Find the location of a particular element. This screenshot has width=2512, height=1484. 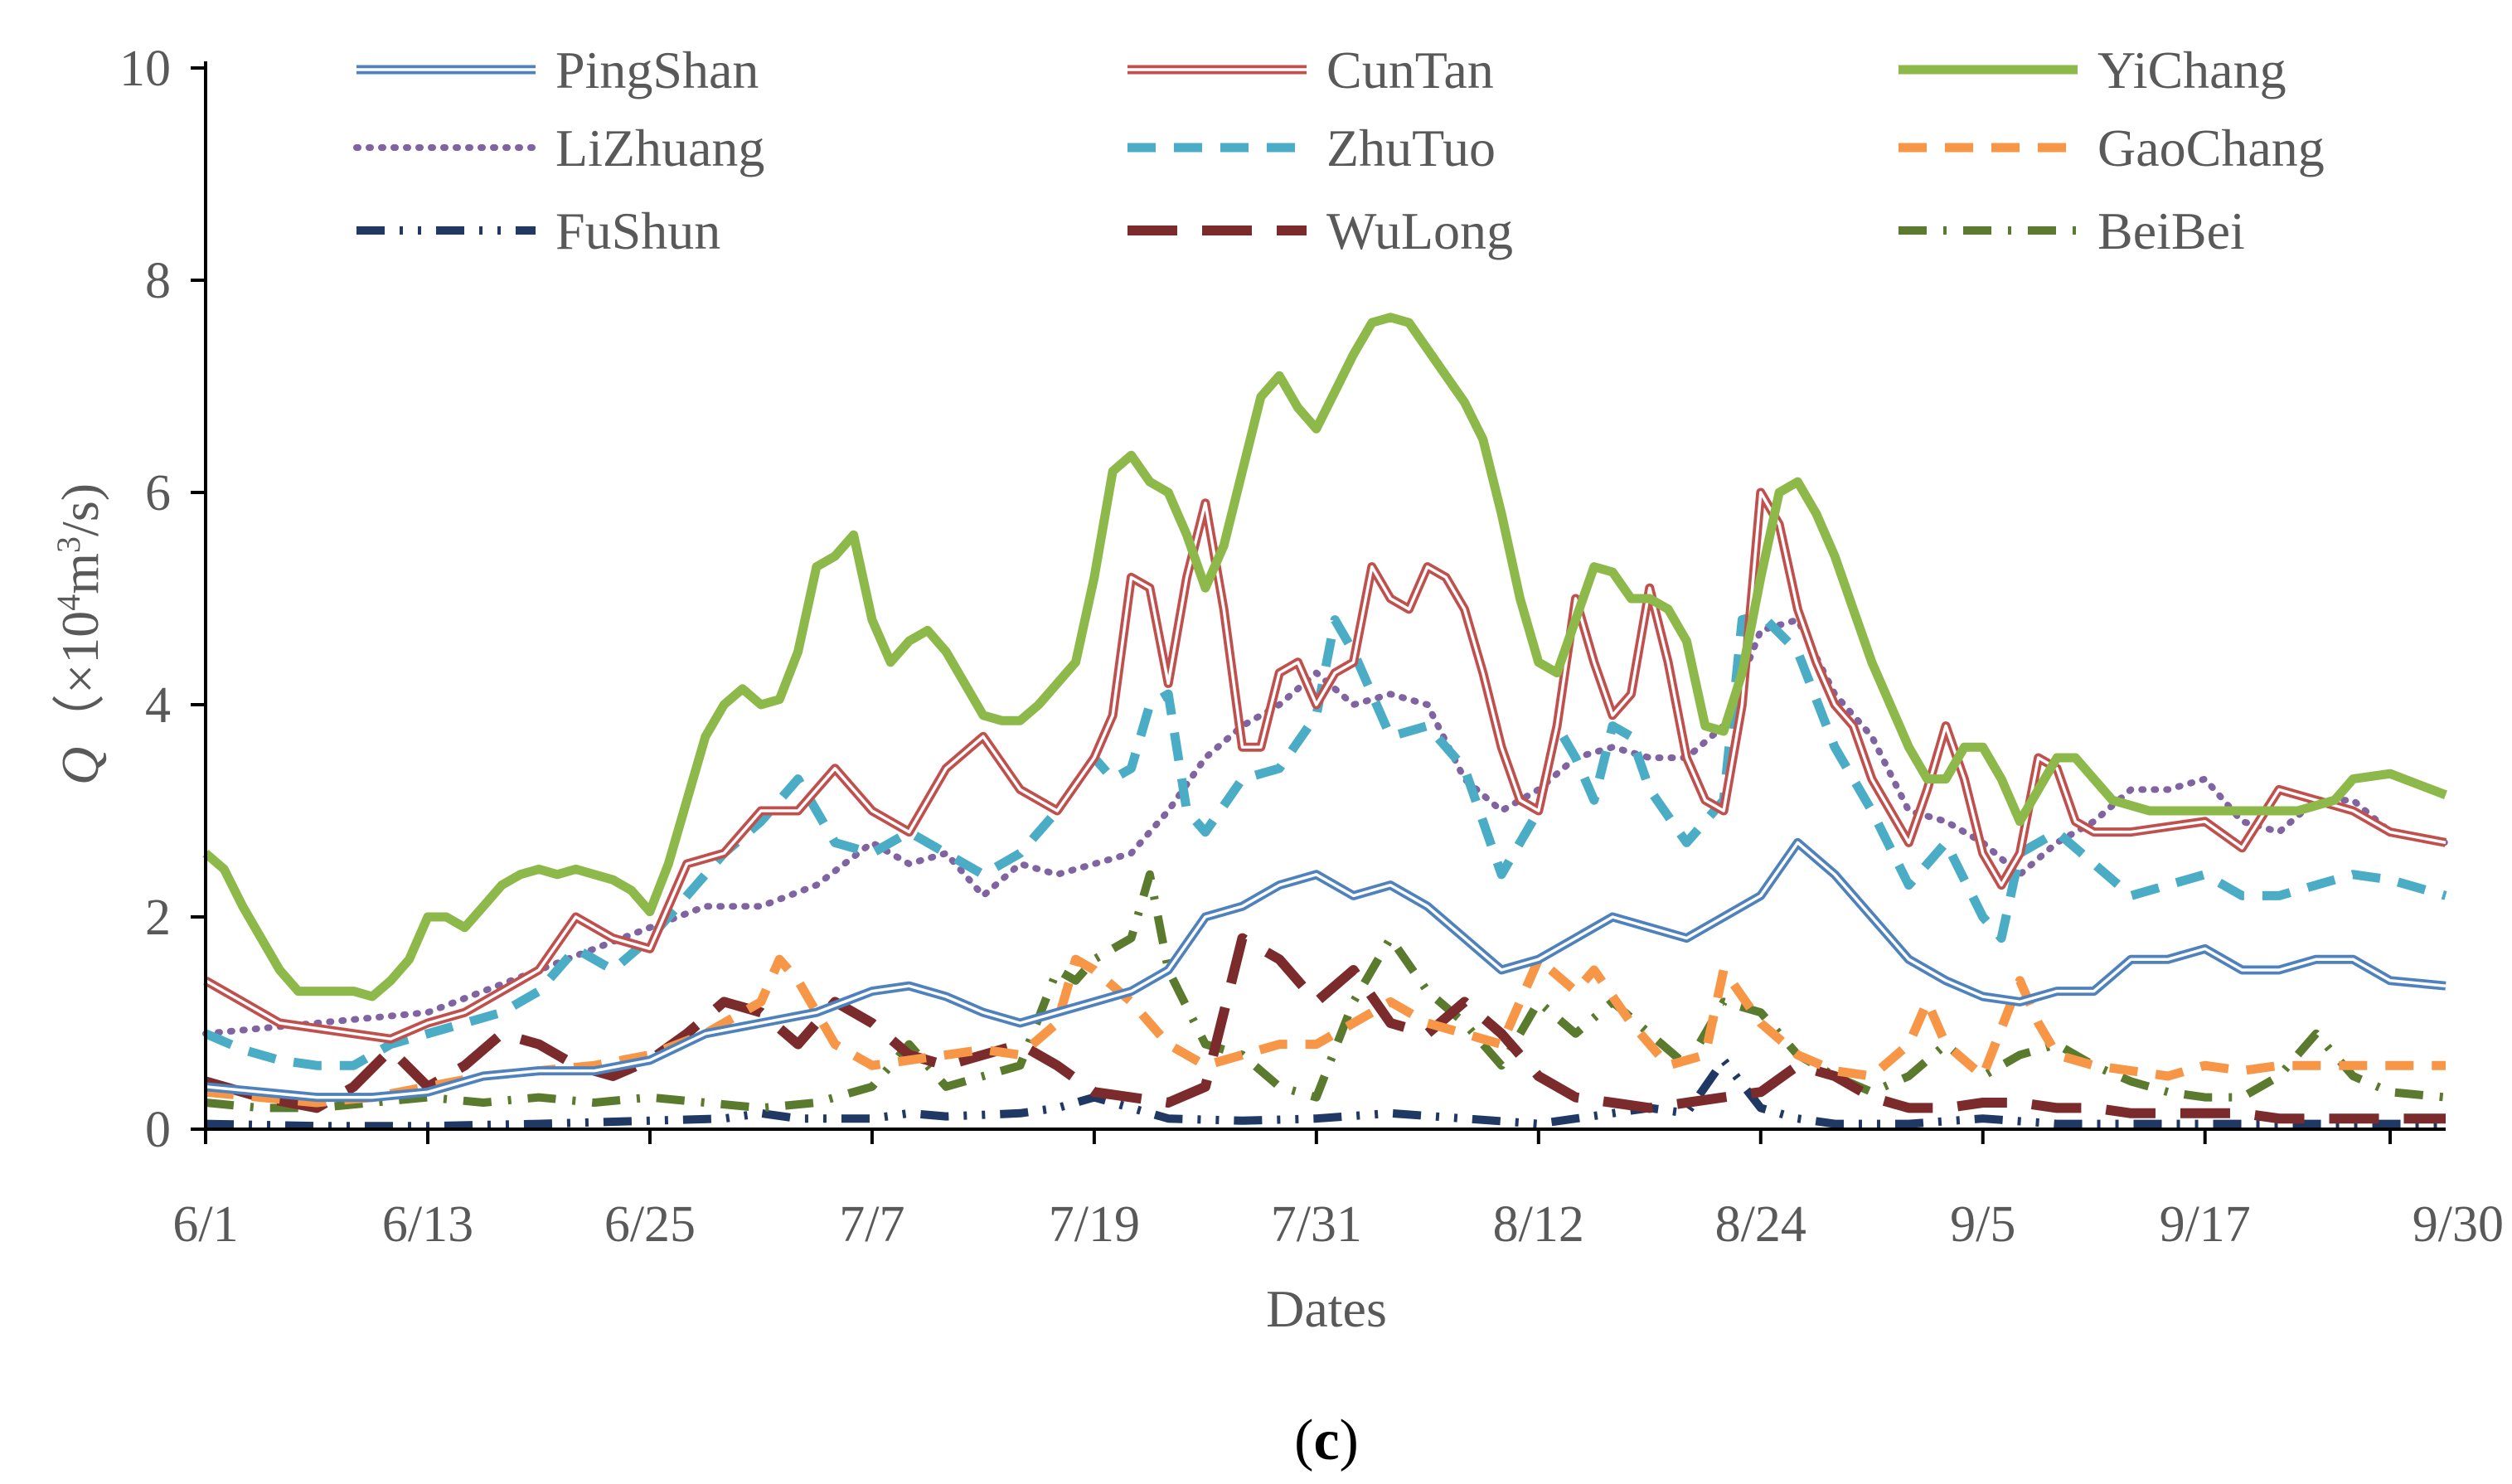

legend-item-beibei: BeiBei is located at coordinates (2072, 230).